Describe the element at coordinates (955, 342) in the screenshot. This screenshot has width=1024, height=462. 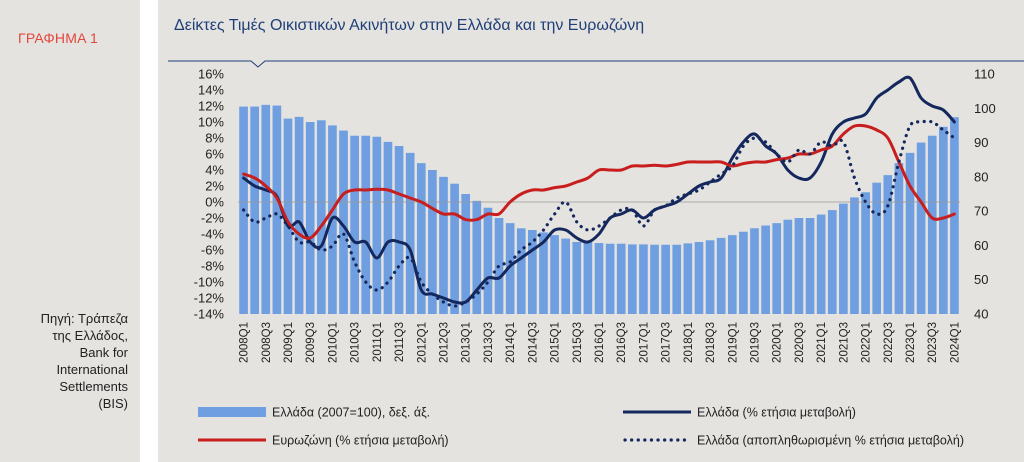
I see `x-tick-label: 2024Q1` at that location.